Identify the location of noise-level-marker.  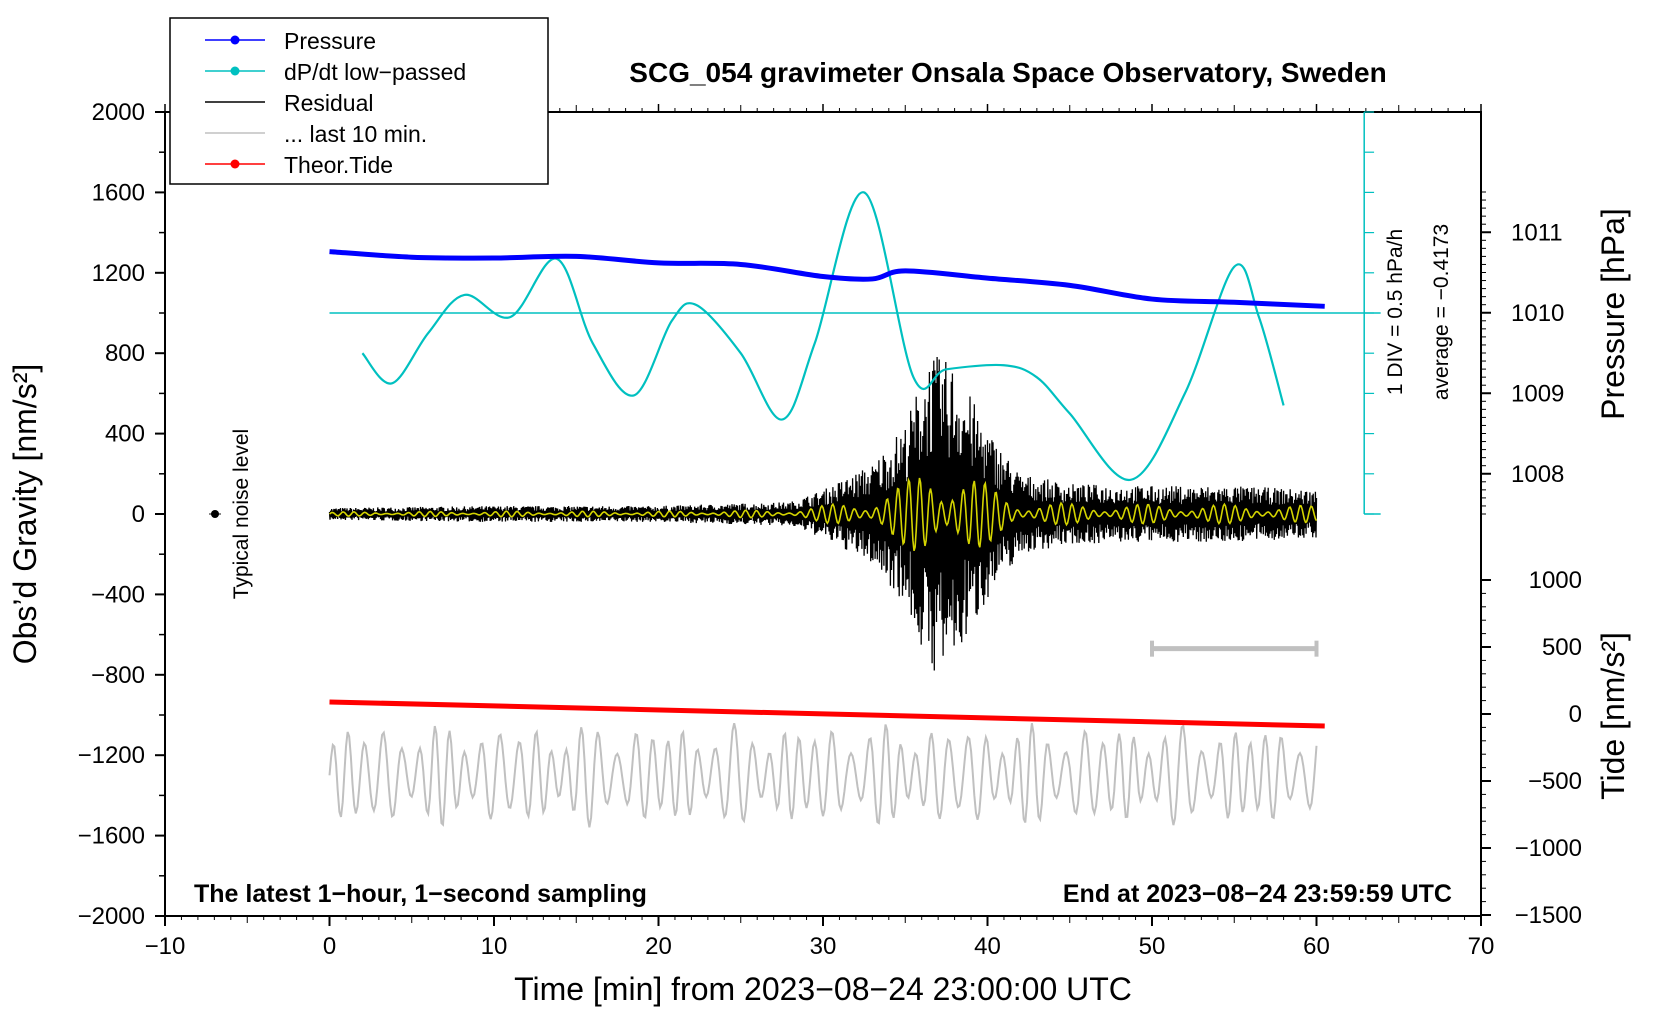
(215, 514).